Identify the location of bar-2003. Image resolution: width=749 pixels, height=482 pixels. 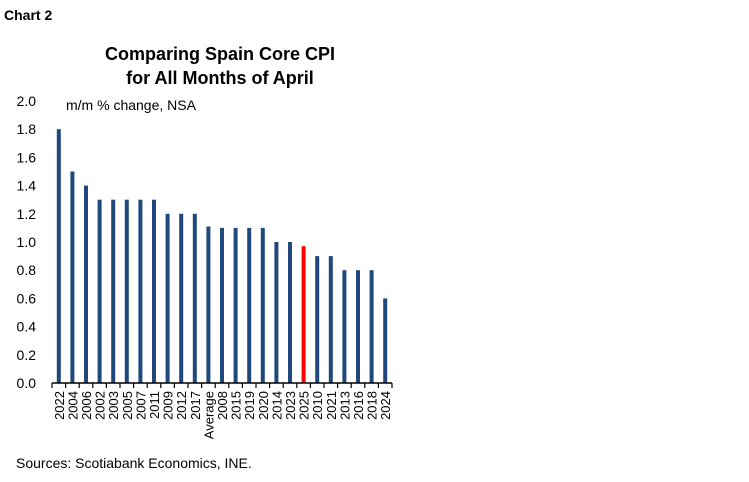
(113, 291).